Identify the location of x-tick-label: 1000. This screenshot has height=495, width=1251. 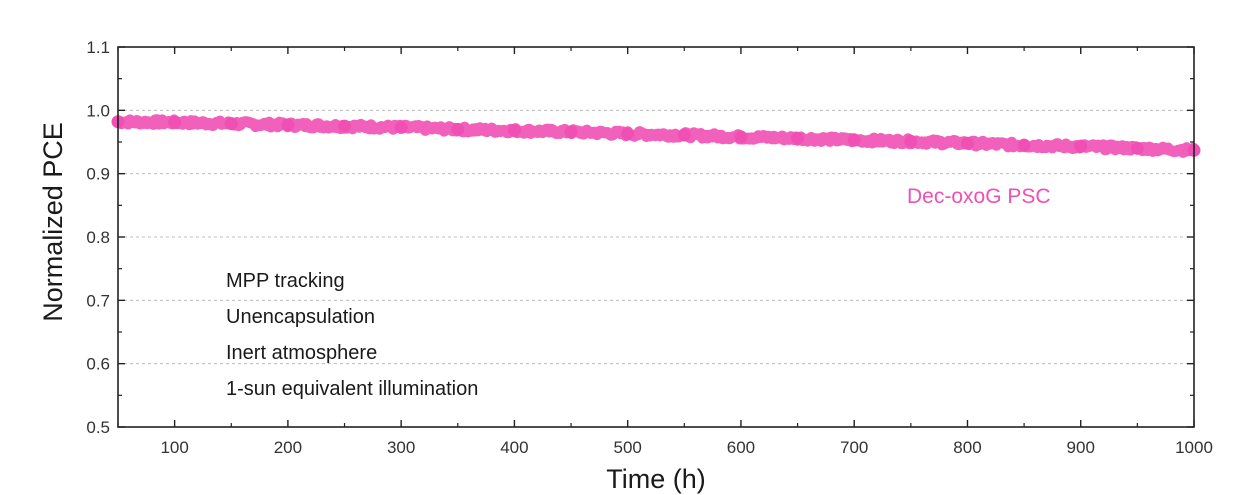
(1194, 447).